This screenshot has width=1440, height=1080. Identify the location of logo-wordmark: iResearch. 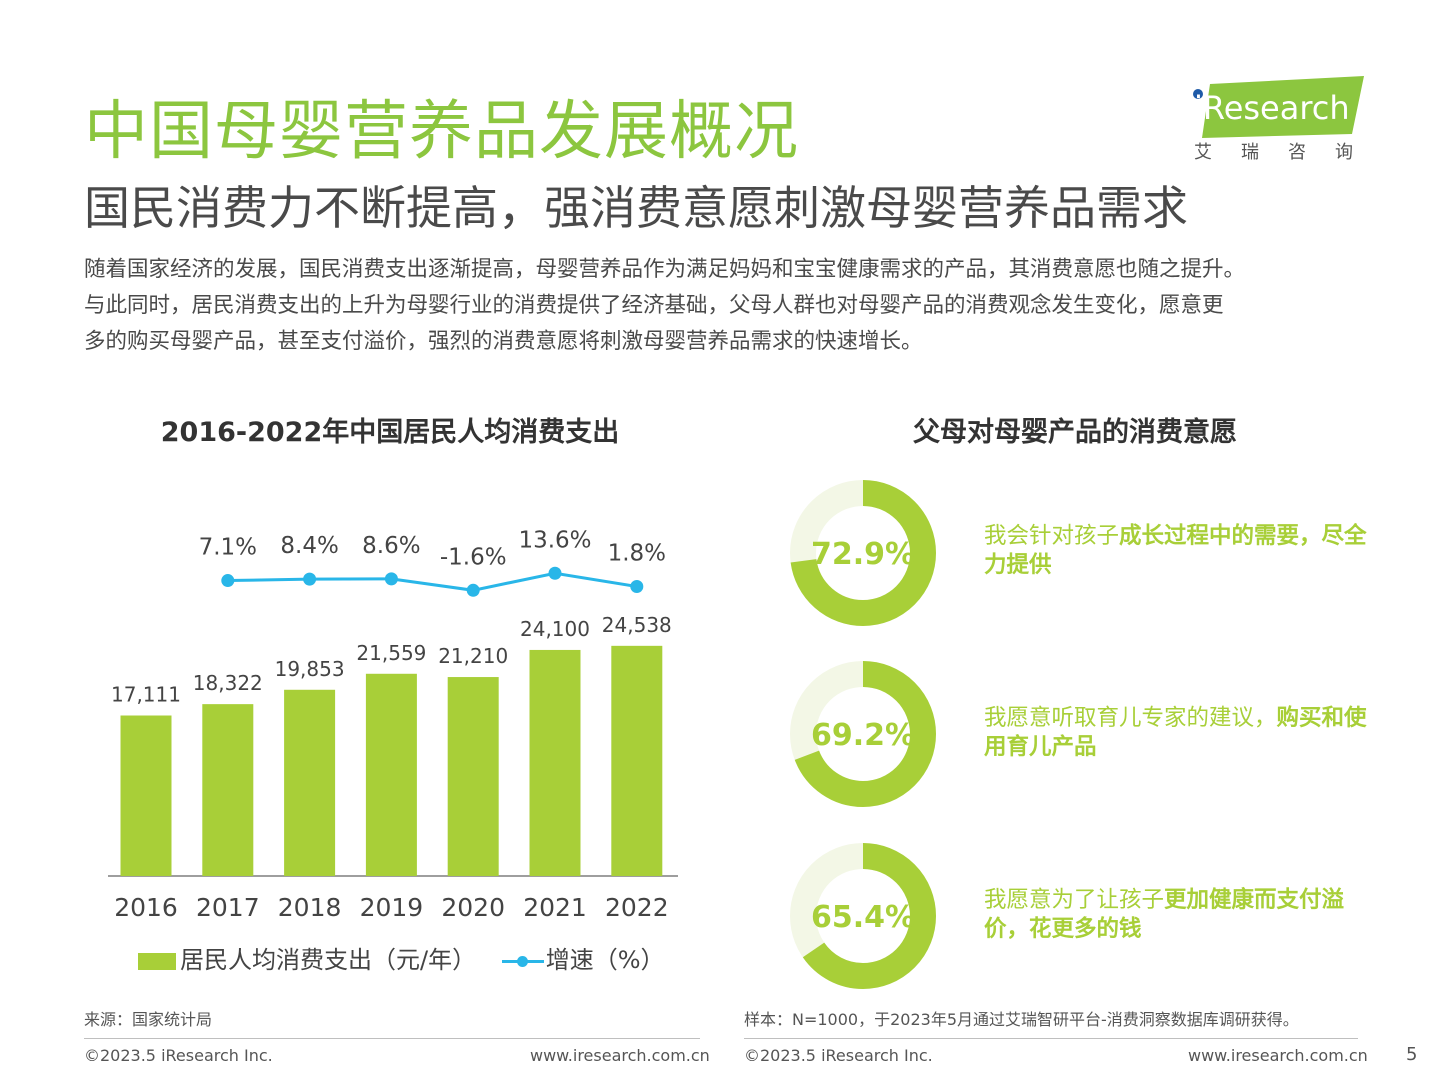
(1272, 108).